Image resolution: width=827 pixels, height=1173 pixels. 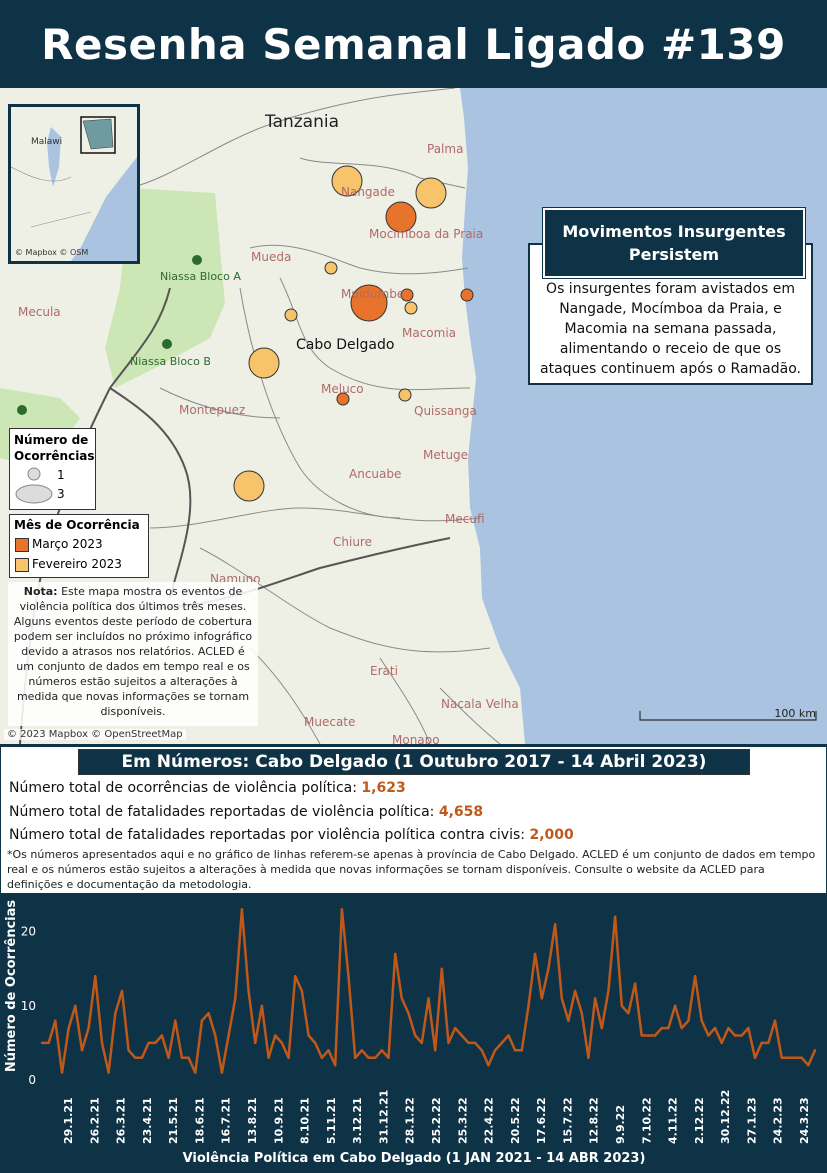 I want to click on legend-size-item: 3, so click(x=61, y=494).